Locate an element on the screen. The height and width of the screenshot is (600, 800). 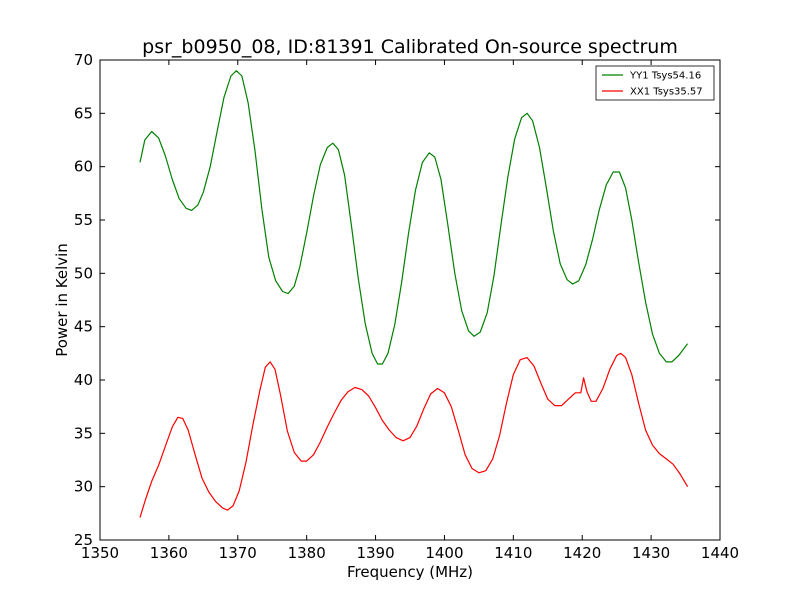
y-axis-label: Power in Kelvin is located at coordinates (62, 300).